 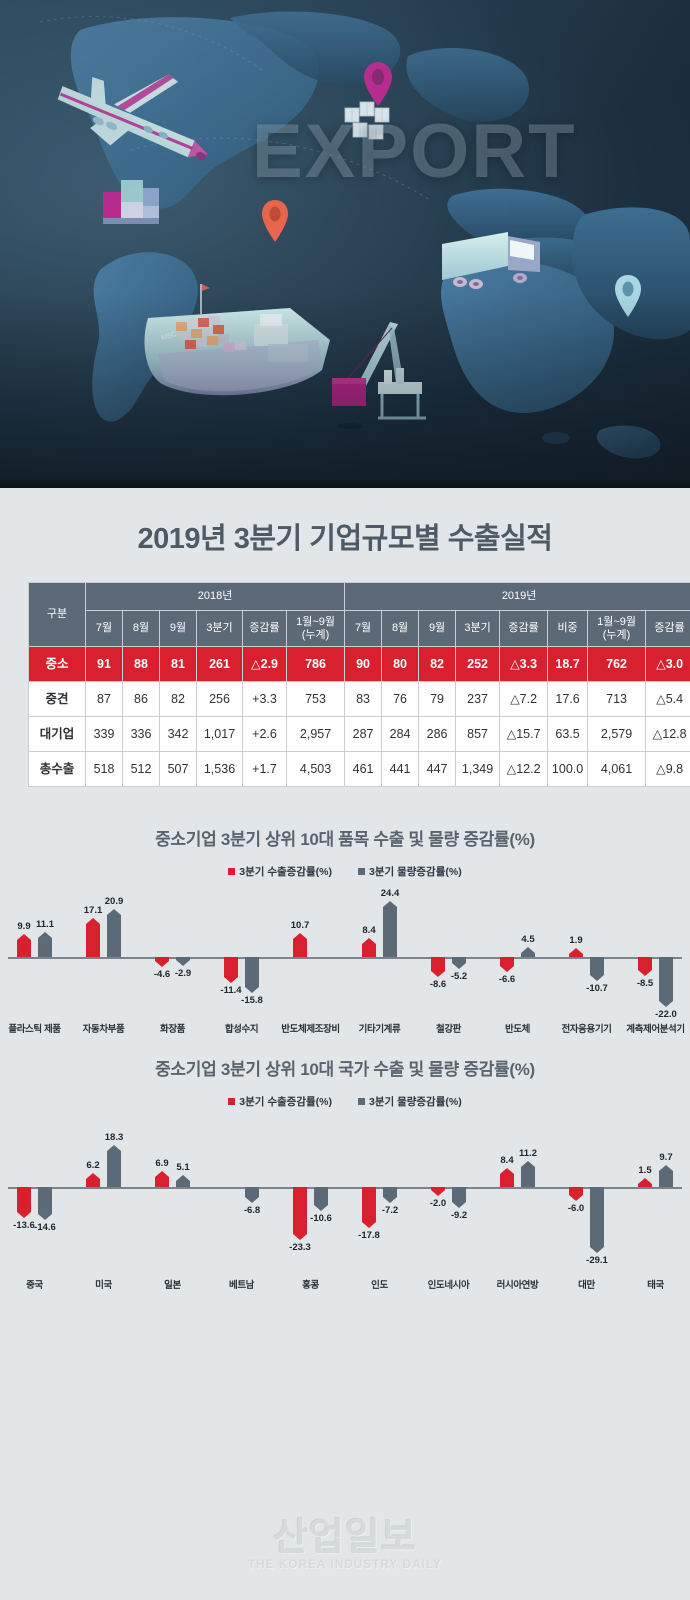 I want to click on bar-export-growth: -6.0, so click(x=576, y=1194).